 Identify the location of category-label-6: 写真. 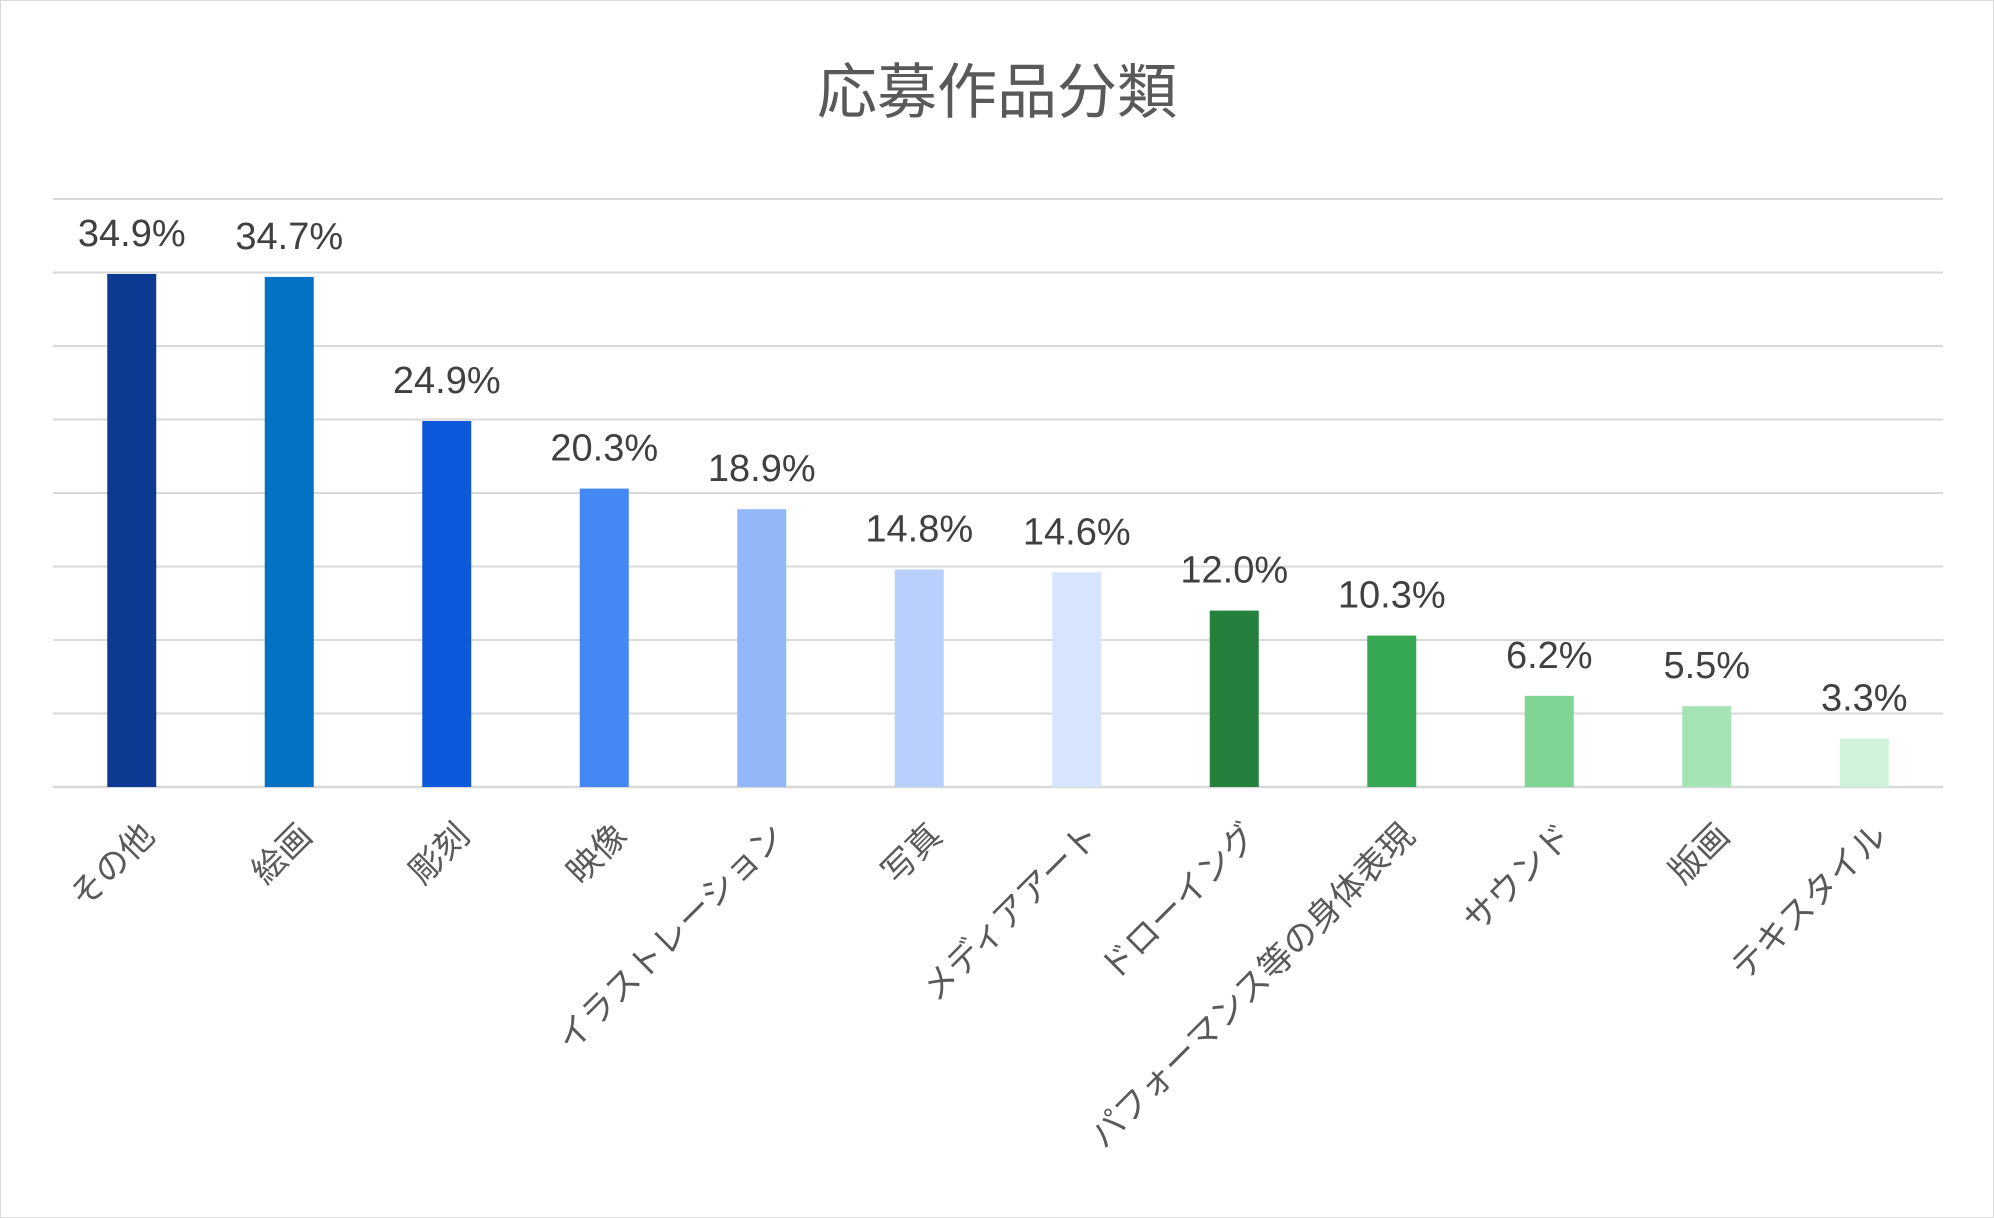
(912, 854).